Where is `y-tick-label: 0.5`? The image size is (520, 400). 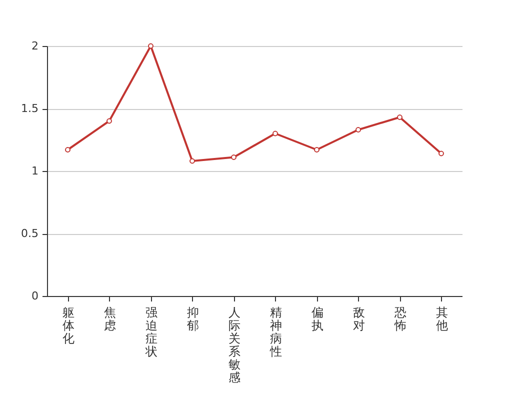 y-tick-label: 0.5 is located at coordinates (29, 233).